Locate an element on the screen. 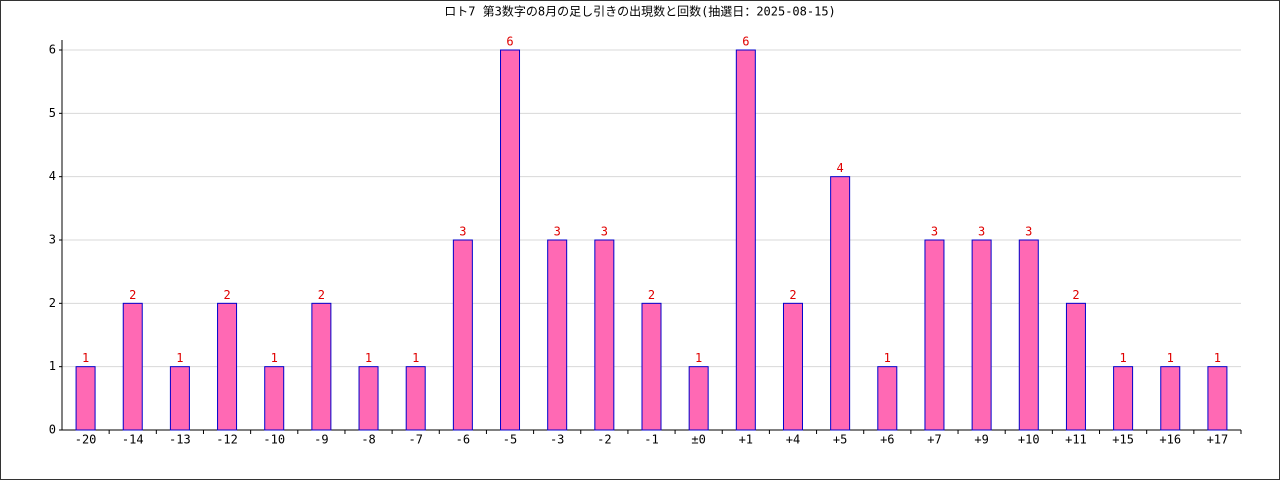 The height and width of the screenshot is (480, 1280). x-tick-label: -7 is located at coordinates (415, 440).